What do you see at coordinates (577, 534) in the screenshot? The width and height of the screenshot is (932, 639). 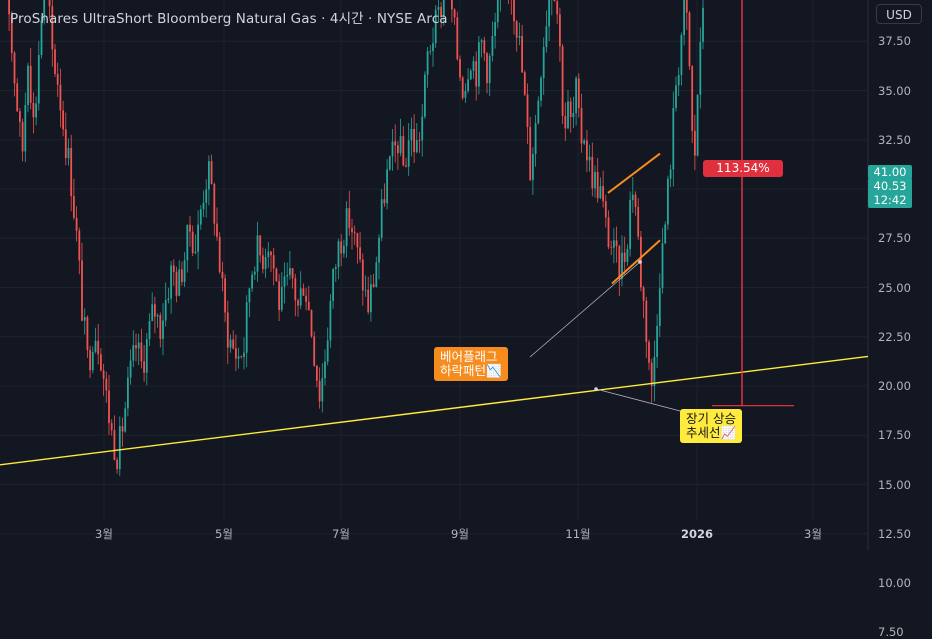 I see `x-tick-label: 11월` at bounding box center [577, 534].